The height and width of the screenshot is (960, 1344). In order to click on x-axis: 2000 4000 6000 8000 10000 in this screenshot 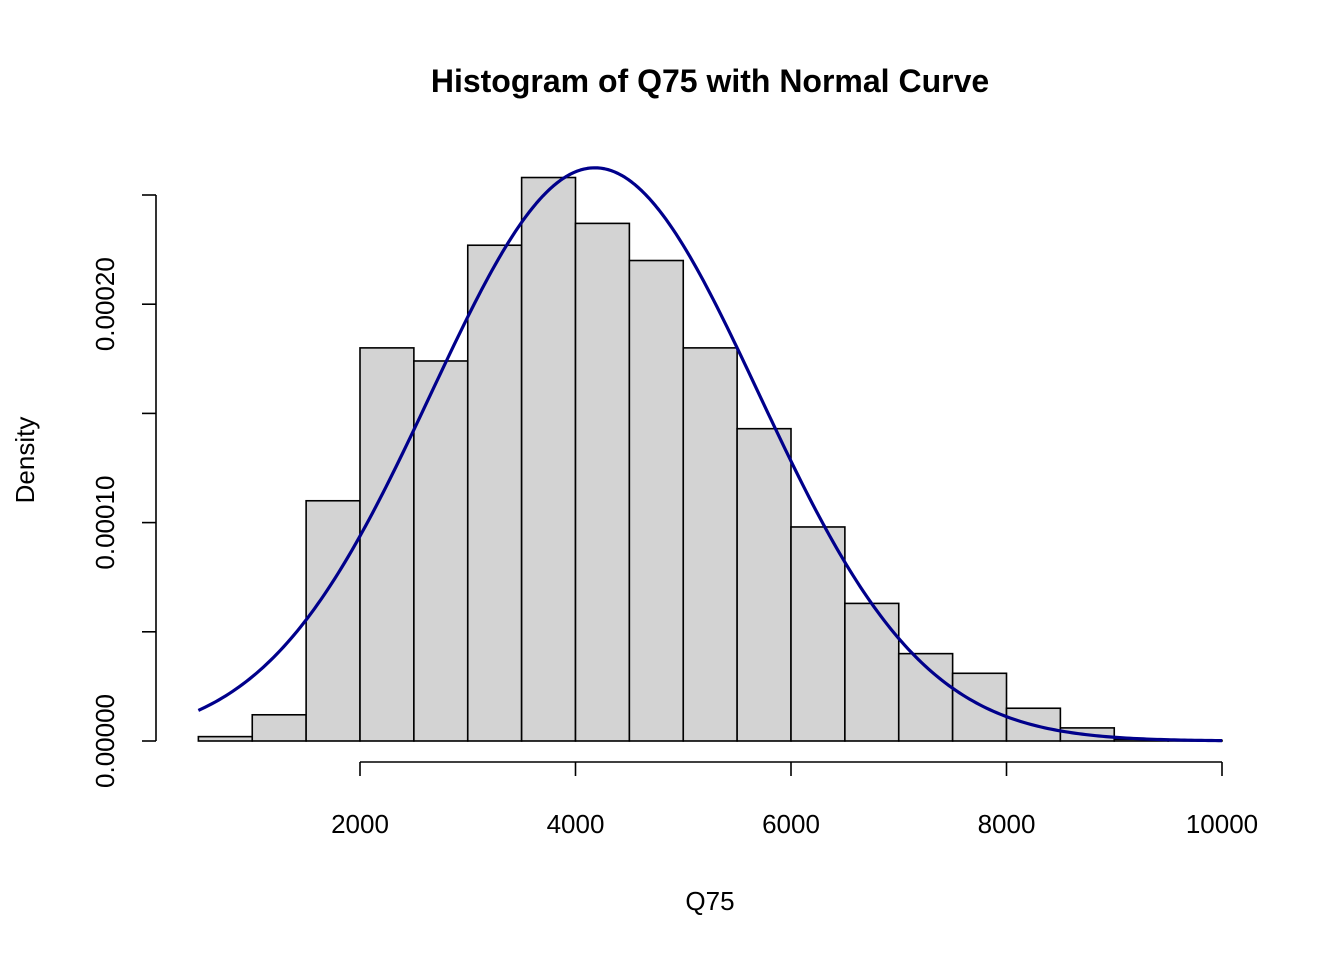, I will do `click(794, 800)`.